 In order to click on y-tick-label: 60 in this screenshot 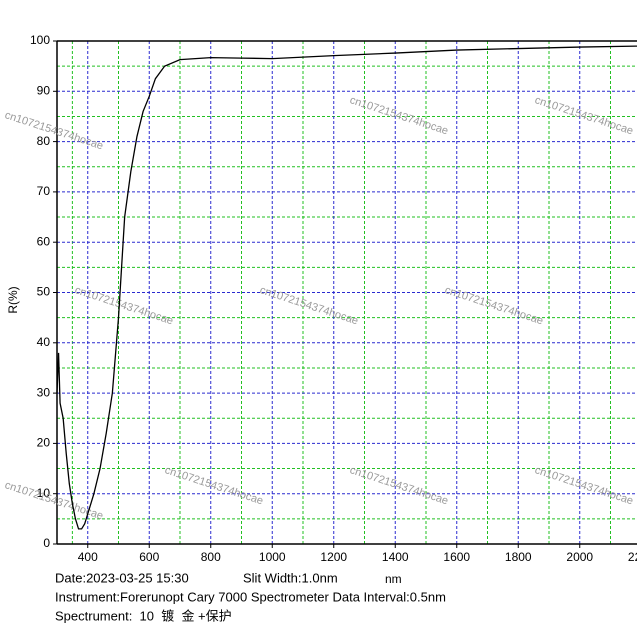, I will do `click(44, 241)`.